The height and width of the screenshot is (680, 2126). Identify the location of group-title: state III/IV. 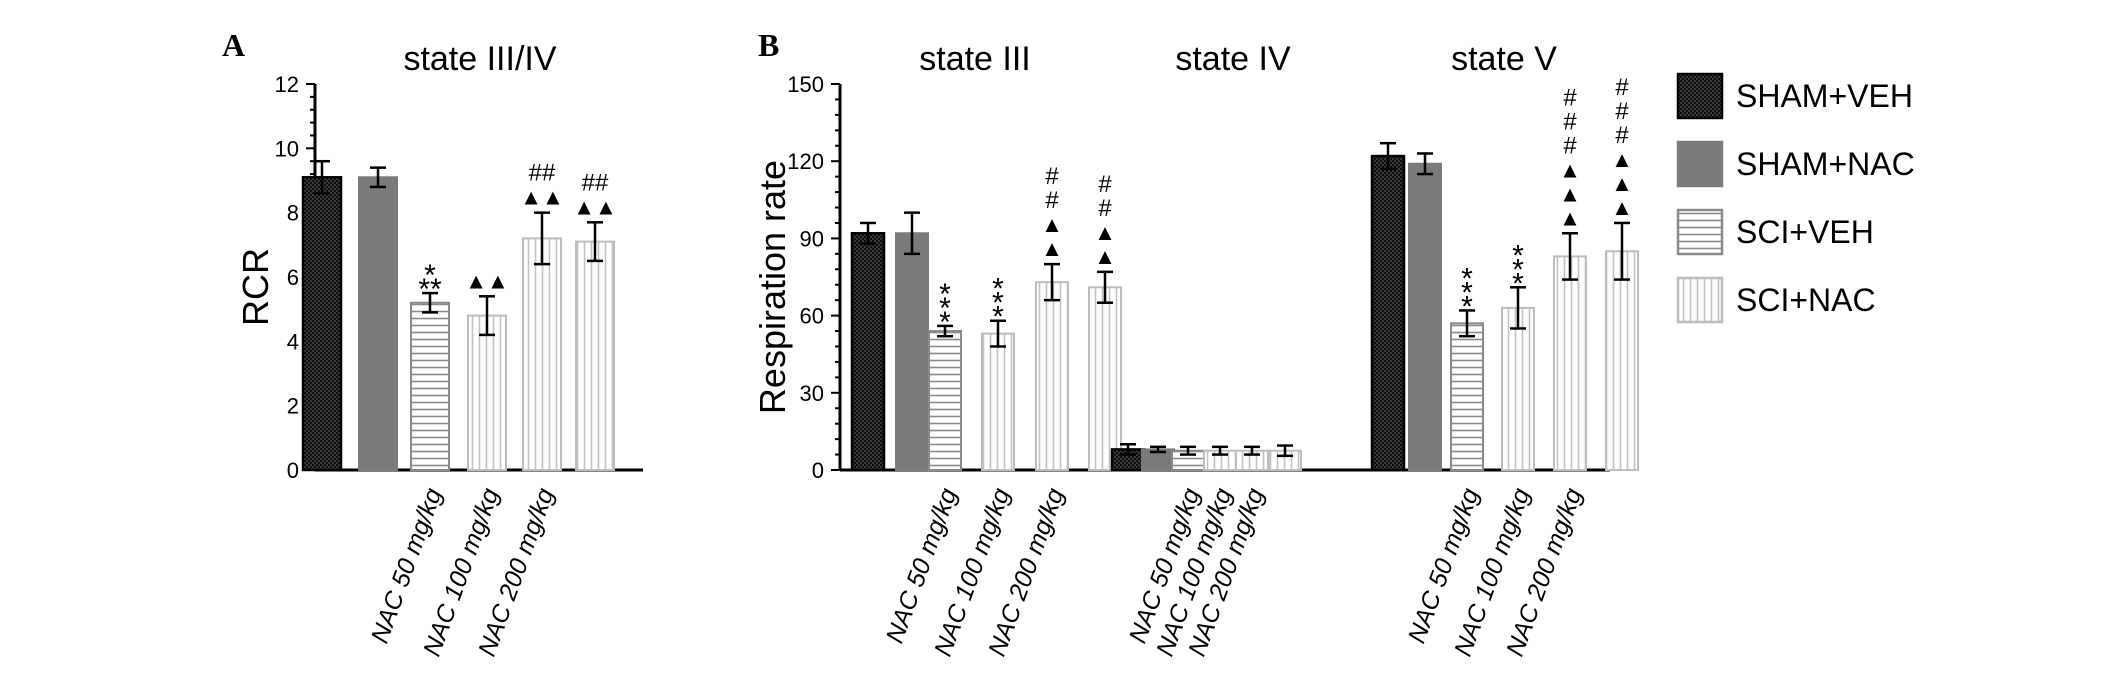
(479, 59).